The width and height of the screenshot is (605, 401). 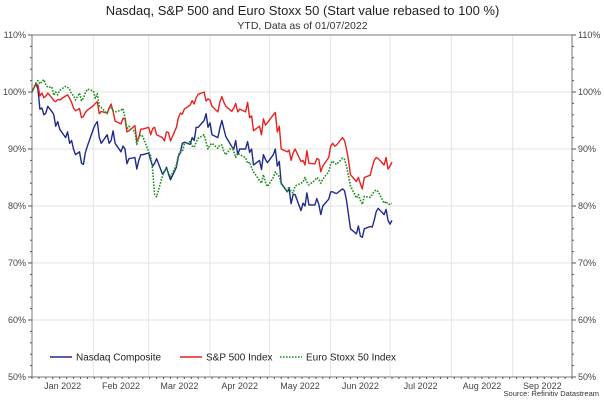 What do you see at coordinates (62, 386) in the screenshot?
I see `x-tick-label: Jan 2022` at bounding box center [62, 386].